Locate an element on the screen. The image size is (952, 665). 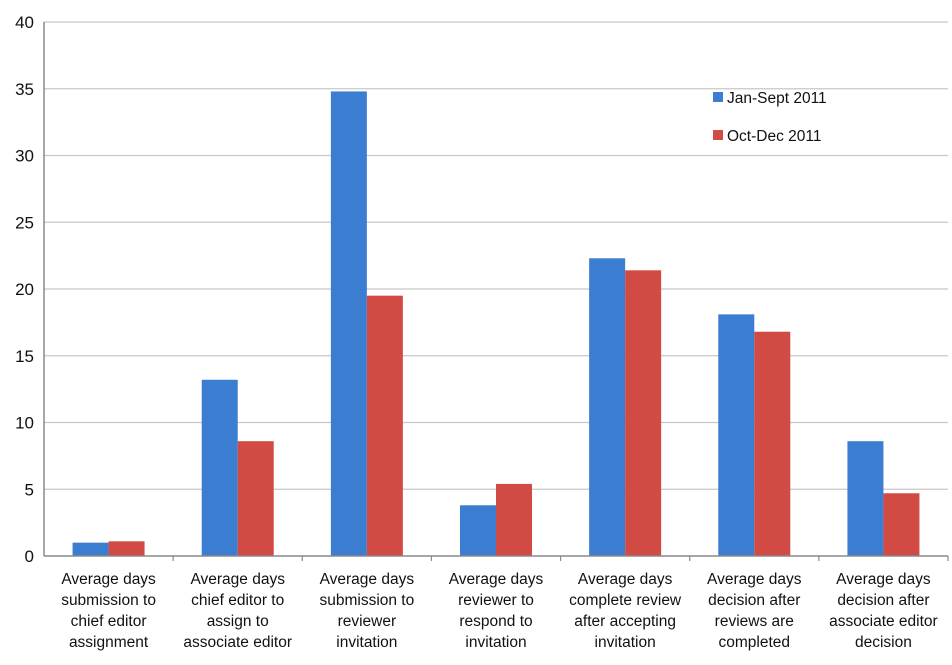
legend-label: Oct-Dec 2011 is located at coordinates (774, 136).